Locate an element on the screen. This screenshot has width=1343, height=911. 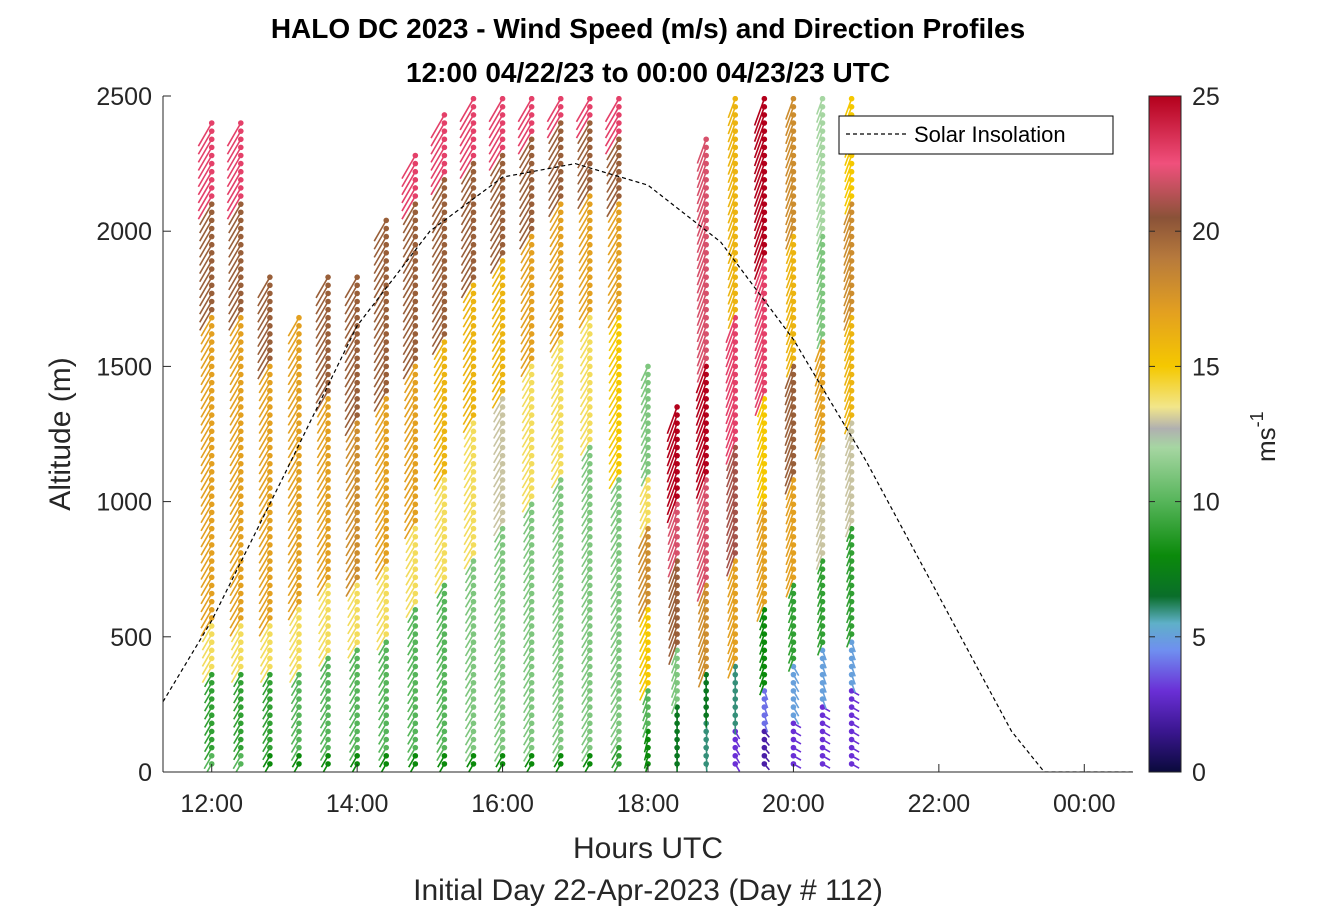
y-tick-label-0: 0 is located at coordinates (145, 773).